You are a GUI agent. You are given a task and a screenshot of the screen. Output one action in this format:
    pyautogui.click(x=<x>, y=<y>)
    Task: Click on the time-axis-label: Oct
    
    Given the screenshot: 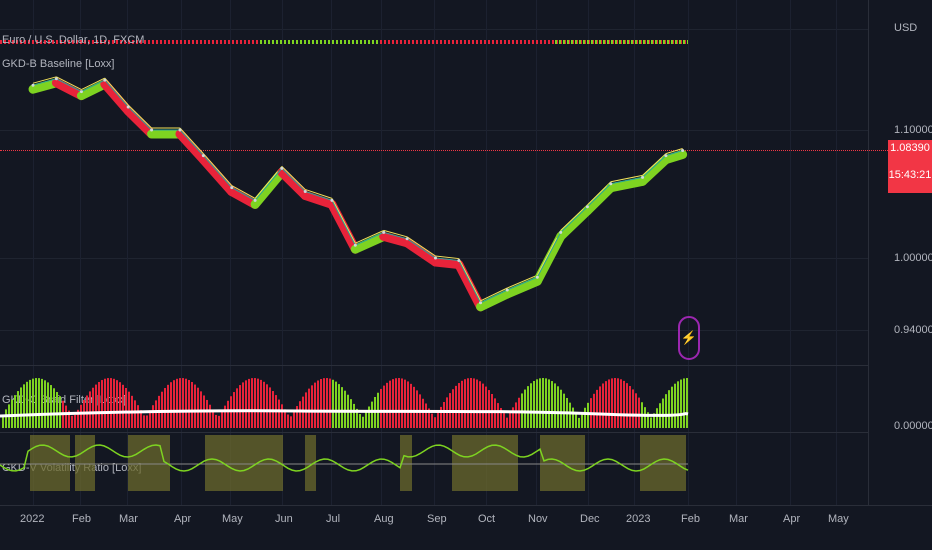 What is the action you would take?
    pyautogui.click(x=487, y=519)
    